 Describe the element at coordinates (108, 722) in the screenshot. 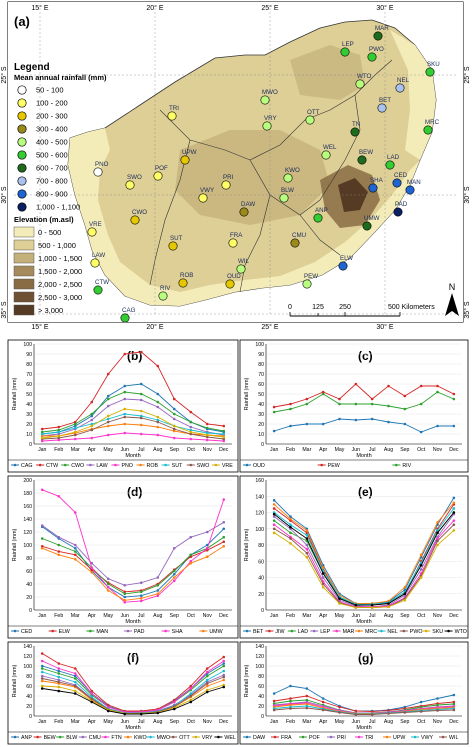

I see `x-tick-label: May` at that location.